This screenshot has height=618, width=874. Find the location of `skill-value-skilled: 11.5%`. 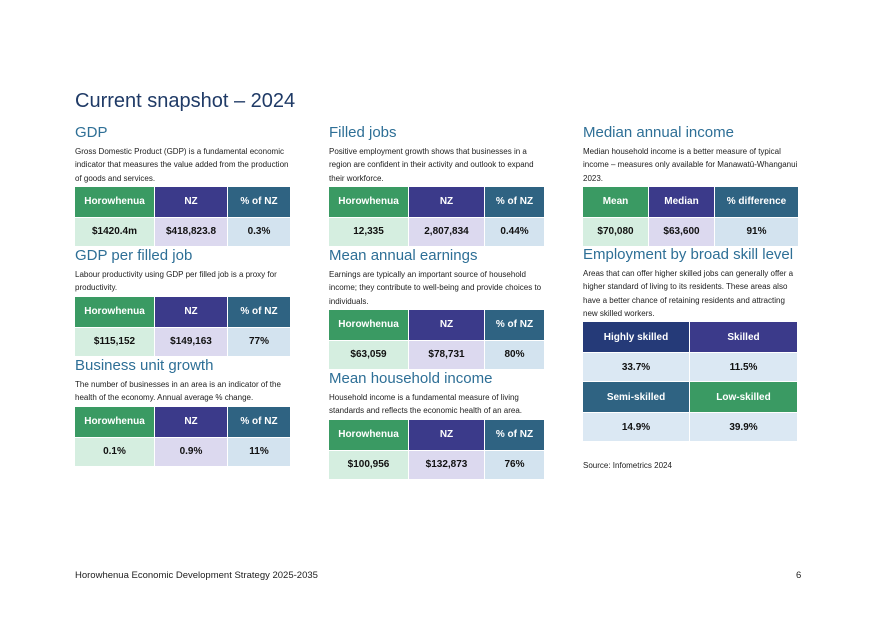

skill-value-skilled: 11.5% is located at coordinates (743, 367).